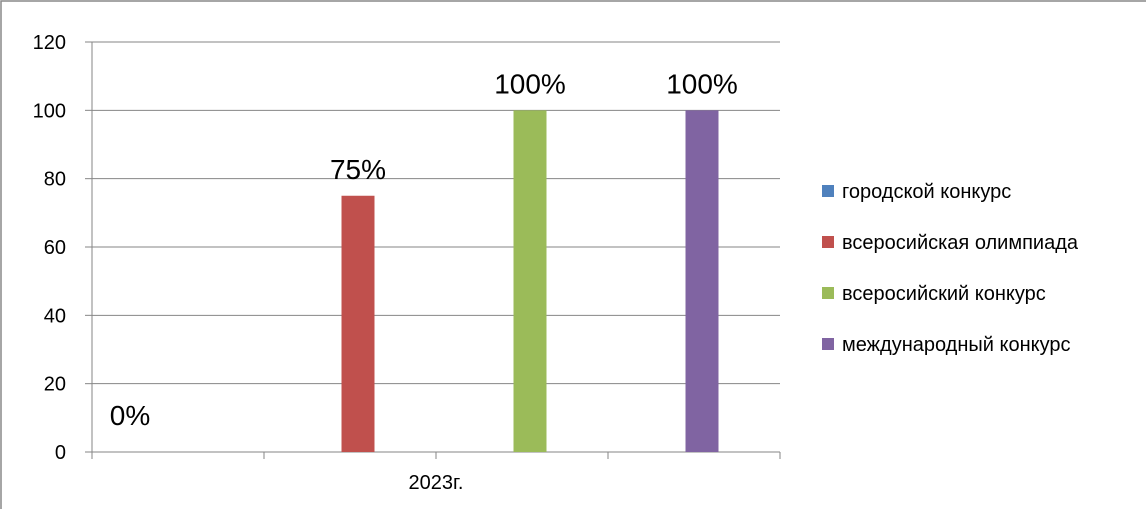 Image resolution: width=1147 pixels, height=509 pixels. I want to click on data-label-2: 75%, so click(358, 169).